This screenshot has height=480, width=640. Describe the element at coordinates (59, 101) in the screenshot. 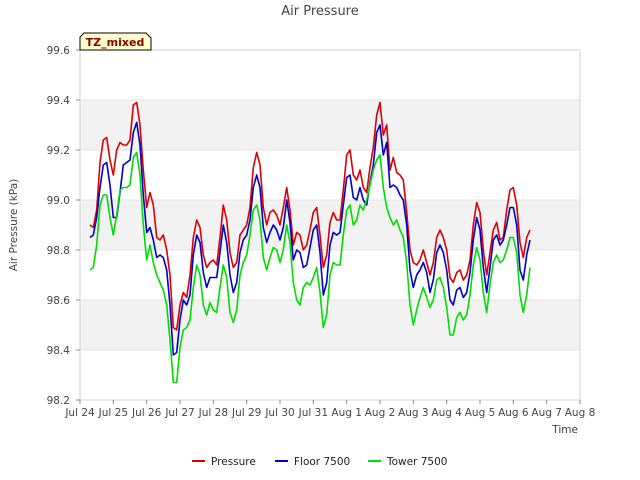

I see `y-tick-label: 99.4` at that location.